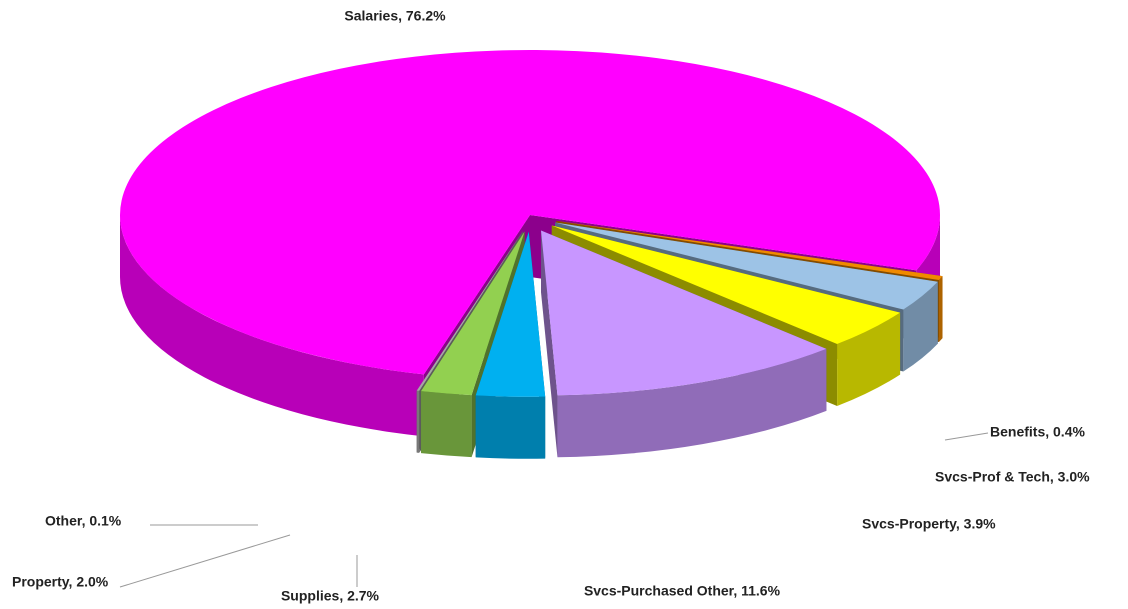  Describe the element at coordinates (682, 591) in the screenshot. I see `data-label: Svcs-Purchased Other, 11.6%` at that location.